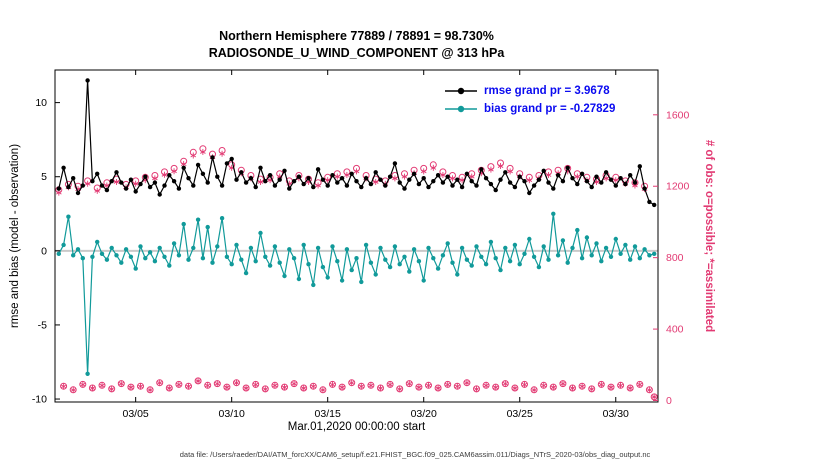 The image size is (830, 470). What do you see at coordinates (675, 258) in the screenshot?
I see `svg-text: 800` at bounding box center [675, 258].